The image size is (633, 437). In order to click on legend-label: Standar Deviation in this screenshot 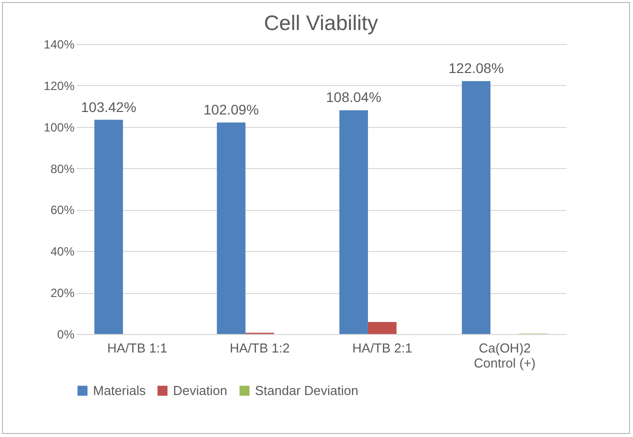, I will do `click(306, 390)`.